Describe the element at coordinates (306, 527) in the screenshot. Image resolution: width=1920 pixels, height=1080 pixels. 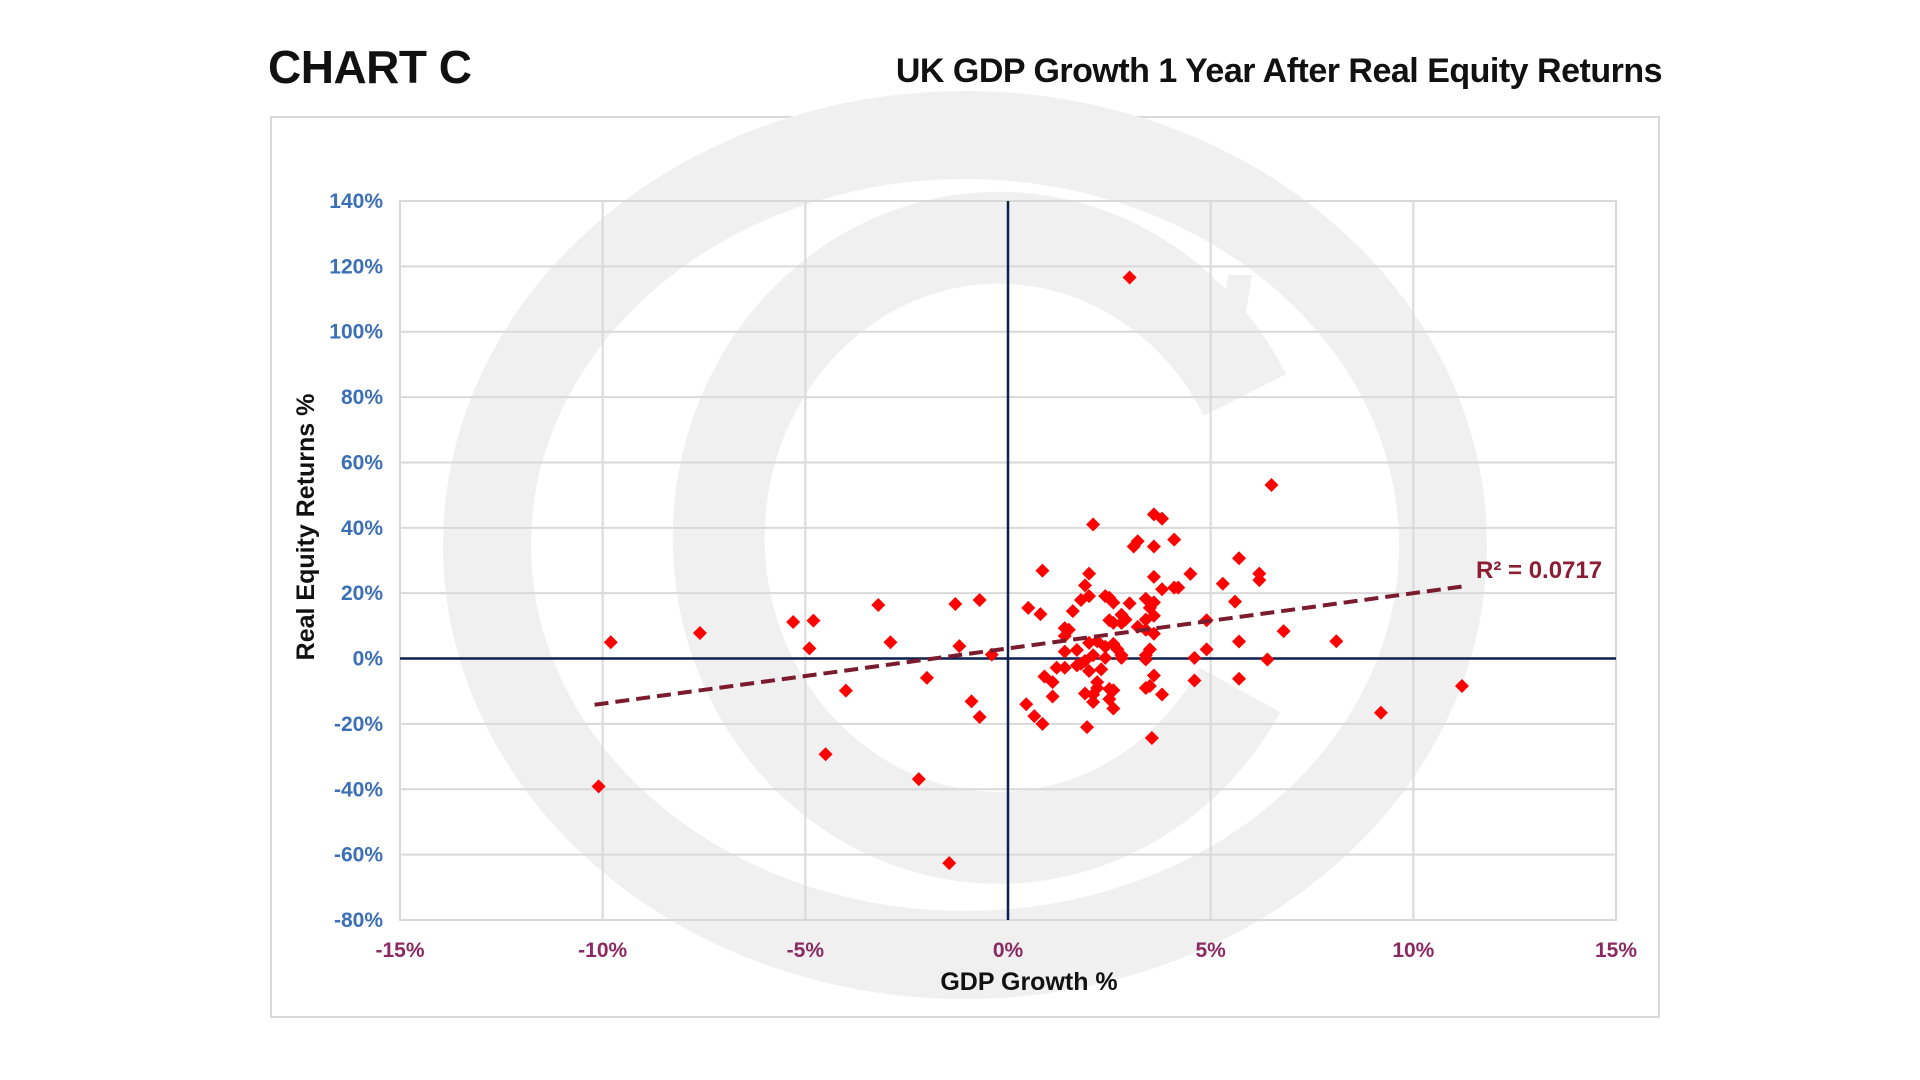
I see `y-axis-title: Real Equity Returns %` at that location.